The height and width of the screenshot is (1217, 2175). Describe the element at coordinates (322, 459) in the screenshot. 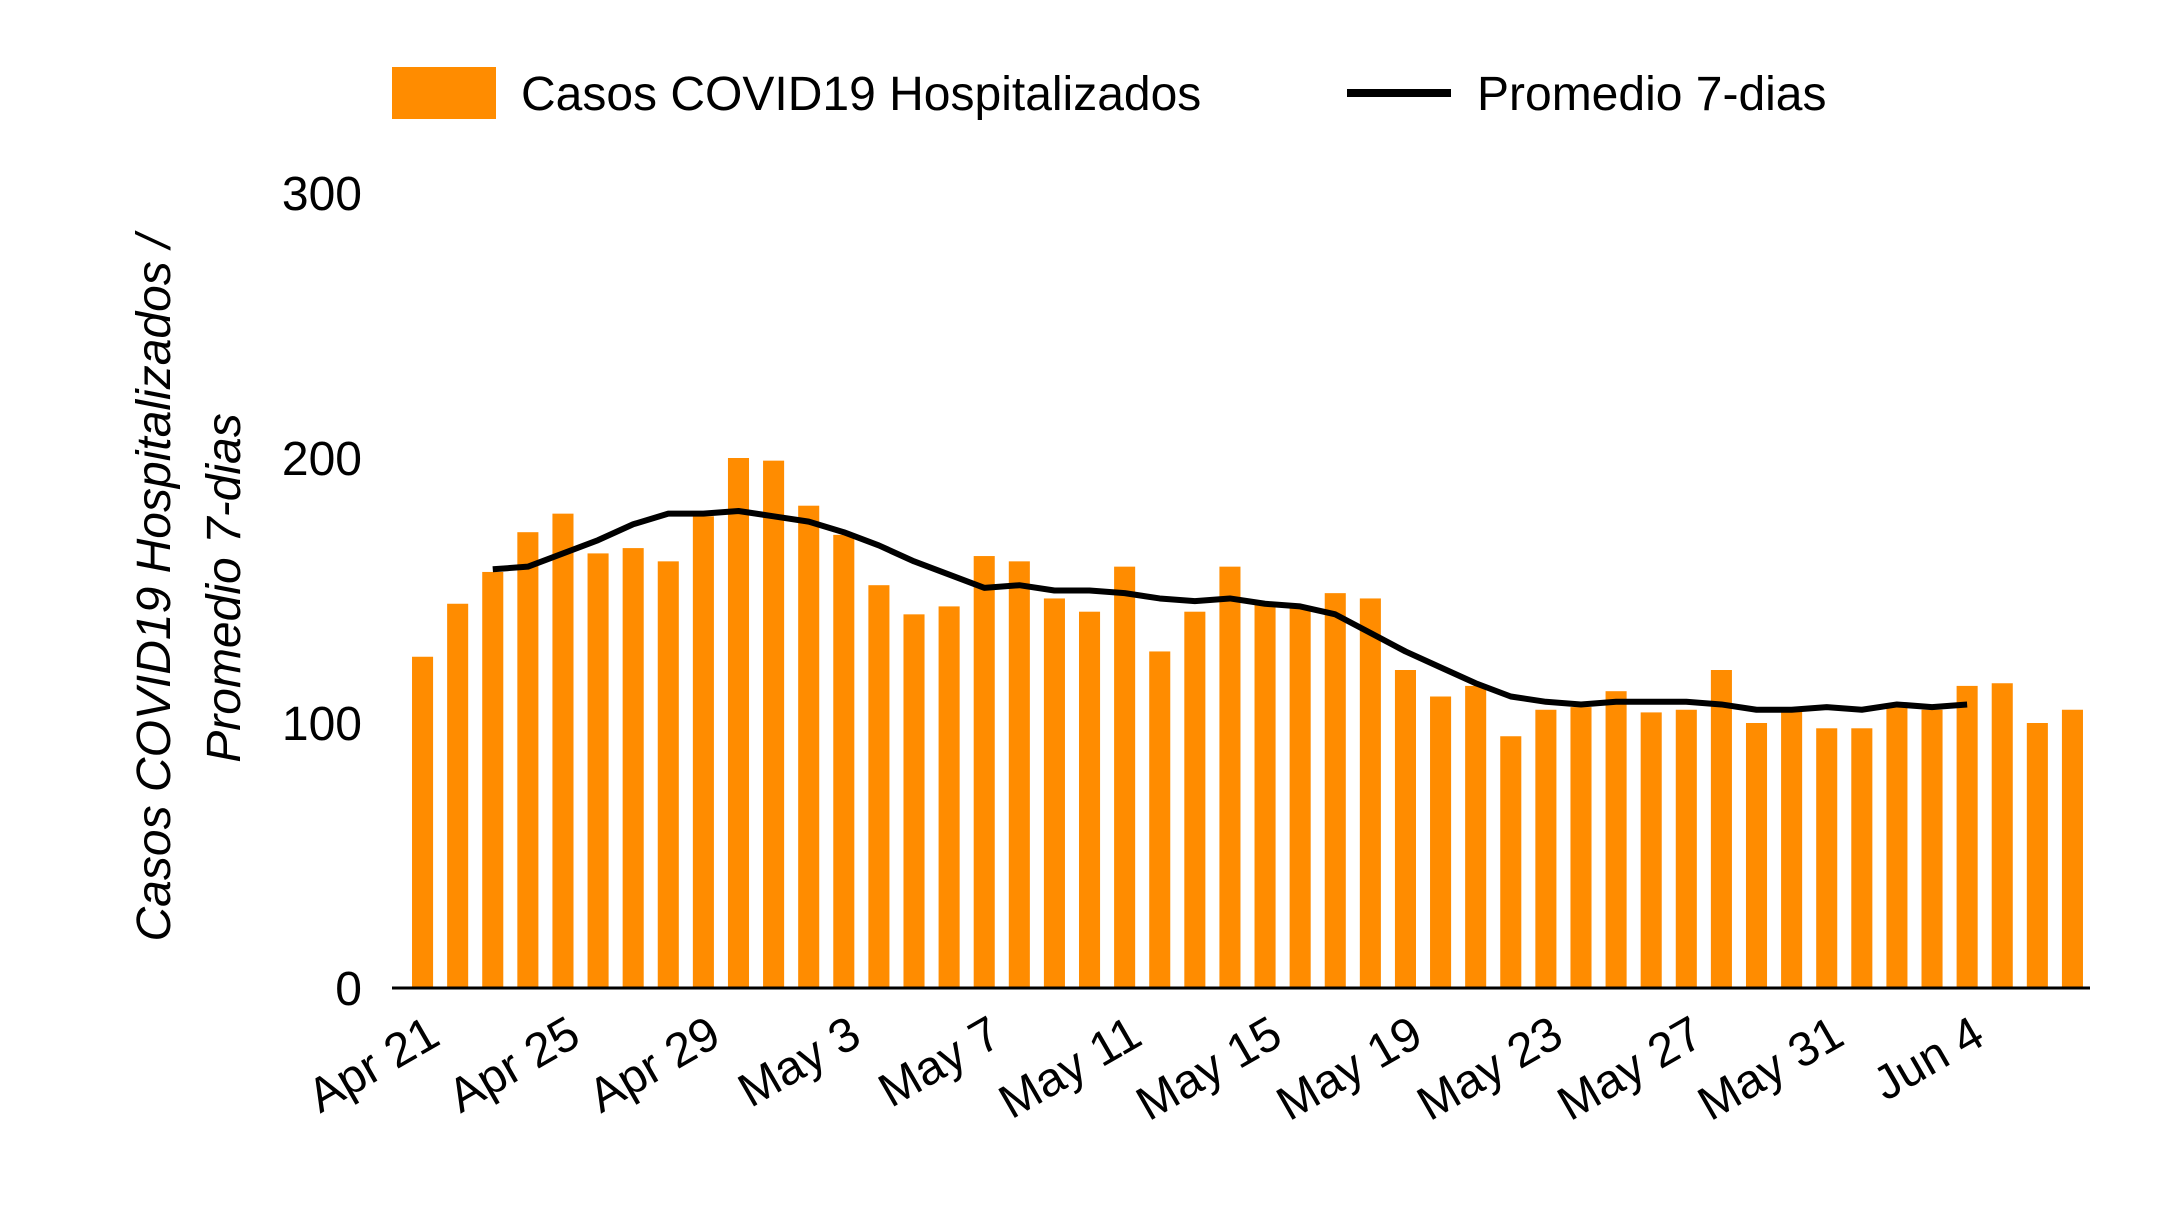

I see `y-tick-label: 200` at that location.